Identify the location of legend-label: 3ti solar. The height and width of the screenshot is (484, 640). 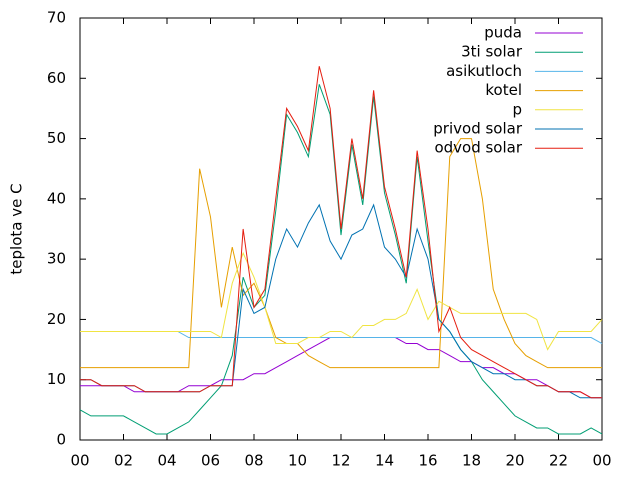
(492, 52).